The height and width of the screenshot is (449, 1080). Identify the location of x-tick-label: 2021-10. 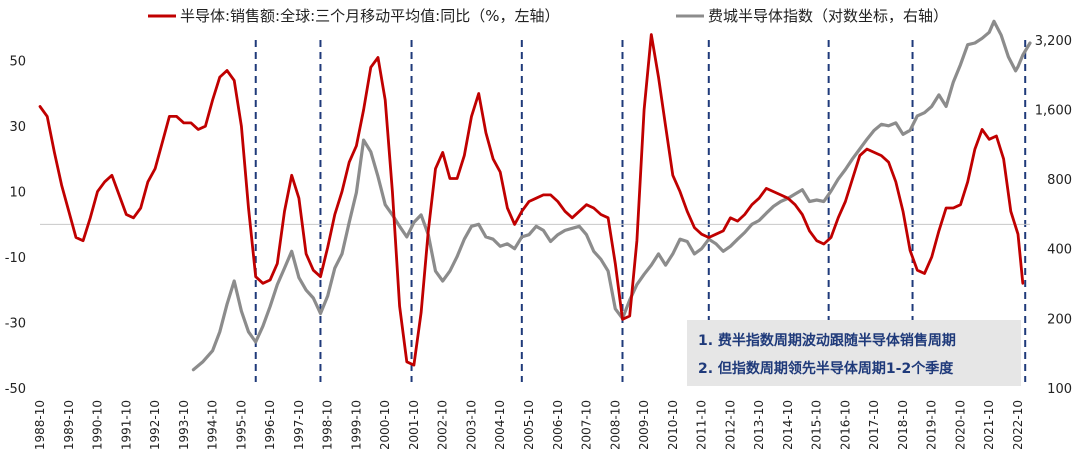
(989, 424).